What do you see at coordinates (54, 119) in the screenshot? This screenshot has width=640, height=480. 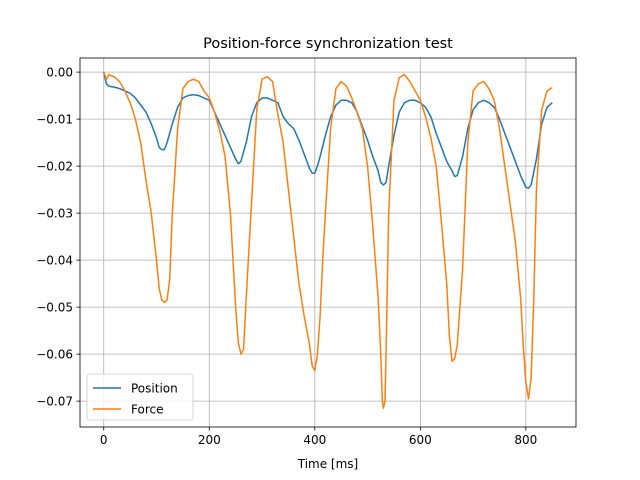 I see `y-tick-label: −0.01` at bounding box center [54, 119].